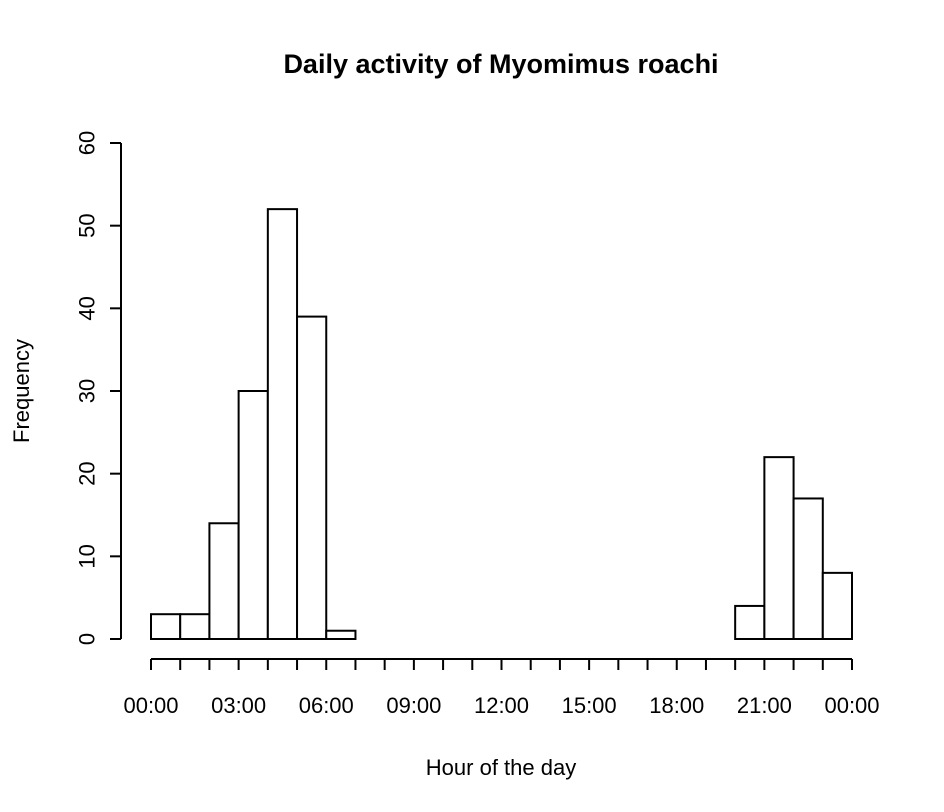 The image size is (944, 812). What do you see at coordinates (589, 705) in the screenshot?
I see `x-tick-label: 15:00` at bounding box center [589, 705].